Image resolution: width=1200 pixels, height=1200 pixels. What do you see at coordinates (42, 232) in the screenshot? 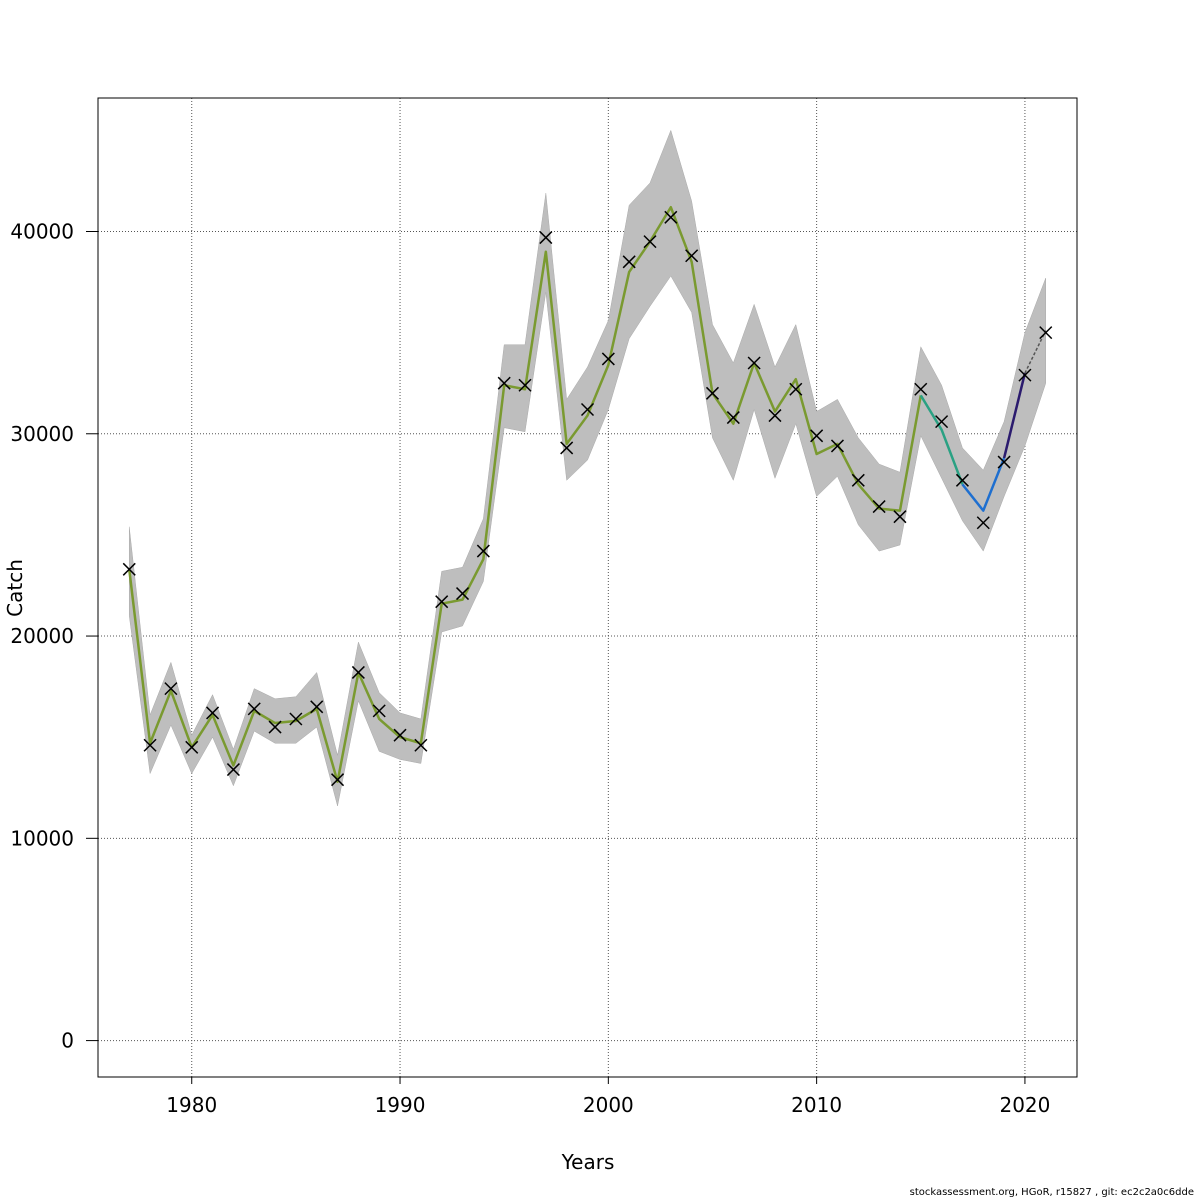
I see `y-tick-label: 40000` at bounding box center [42, 232].